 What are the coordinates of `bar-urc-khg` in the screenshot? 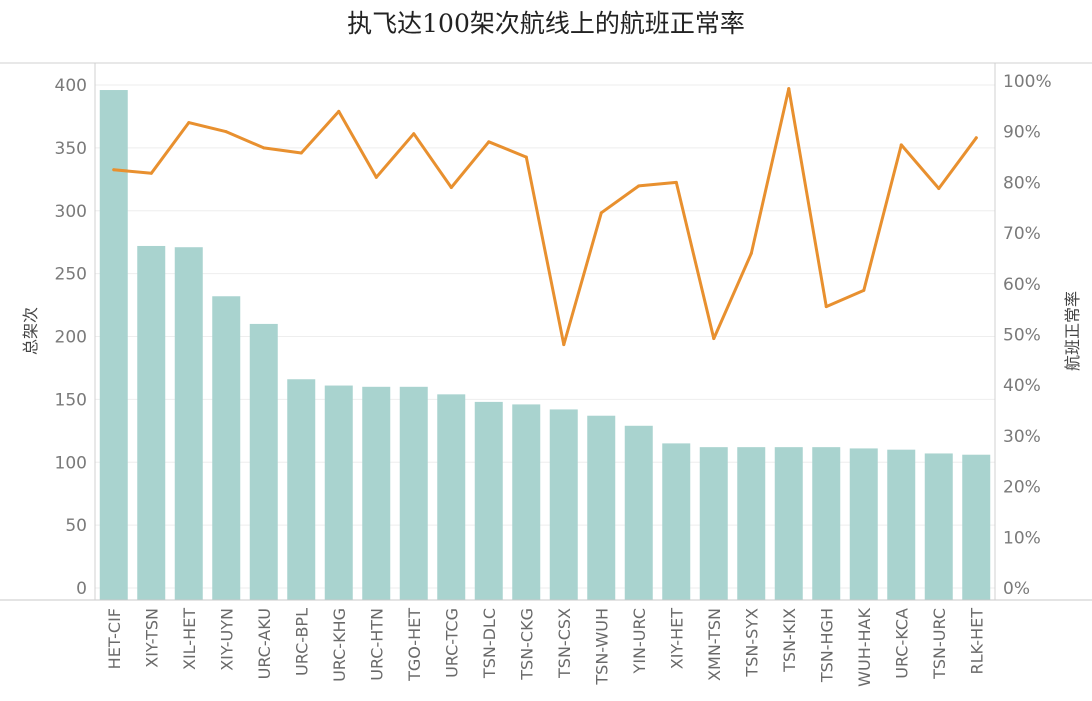 It's located at (338, 492).